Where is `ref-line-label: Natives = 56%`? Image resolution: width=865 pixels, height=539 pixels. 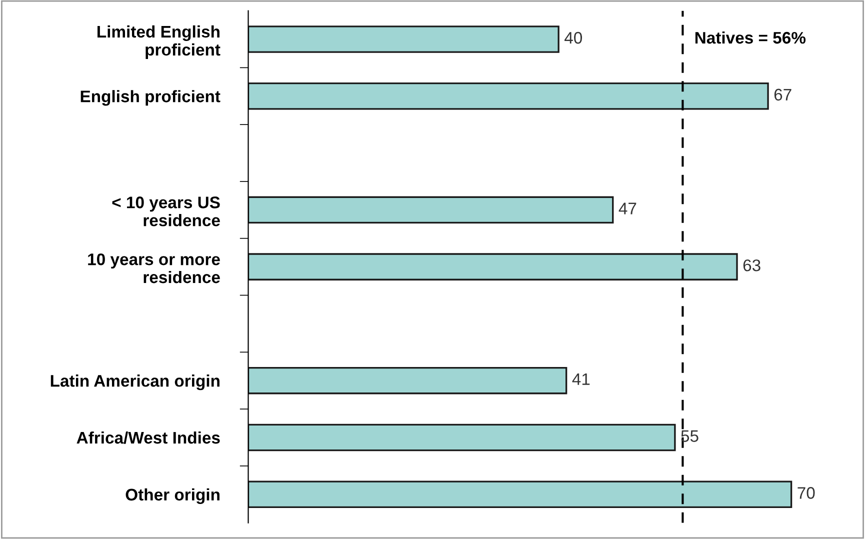
ref-line-label: Natives = 56% is located at coordinates (750, 37).